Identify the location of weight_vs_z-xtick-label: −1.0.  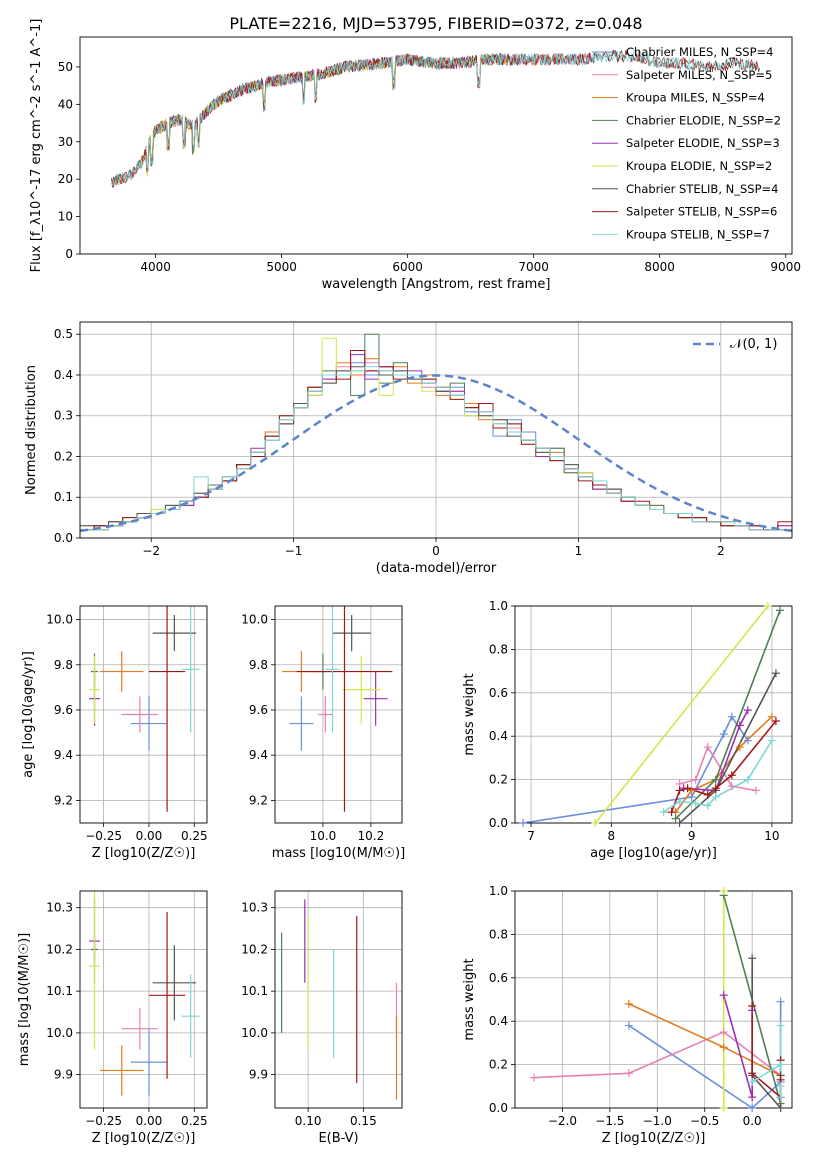
(657, 1121).